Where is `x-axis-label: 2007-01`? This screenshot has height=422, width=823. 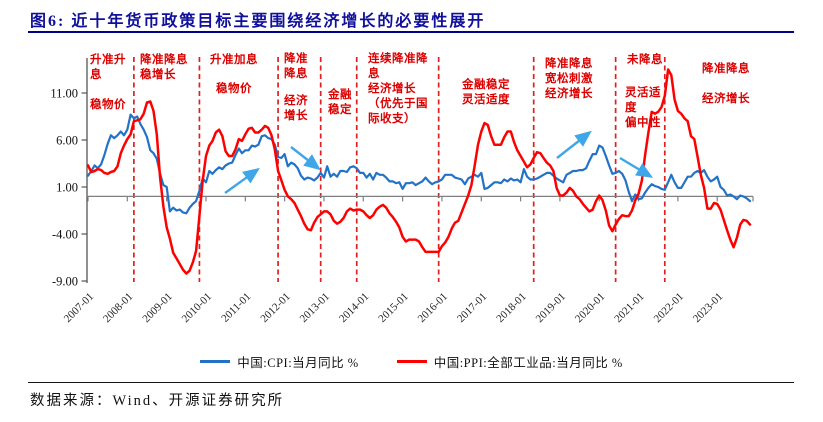
x-axis-label: 2007-01 is located at coordinates (79, 308).